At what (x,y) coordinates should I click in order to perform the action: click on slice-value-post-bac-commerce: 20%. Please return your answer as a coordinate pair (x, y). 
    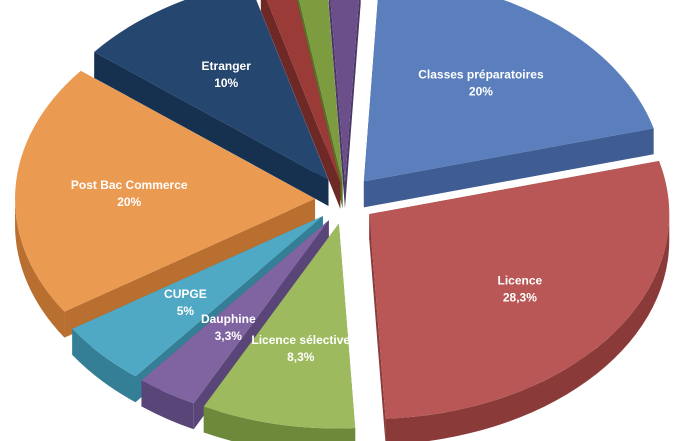
    Looking at the image, I should click on (129, 202).